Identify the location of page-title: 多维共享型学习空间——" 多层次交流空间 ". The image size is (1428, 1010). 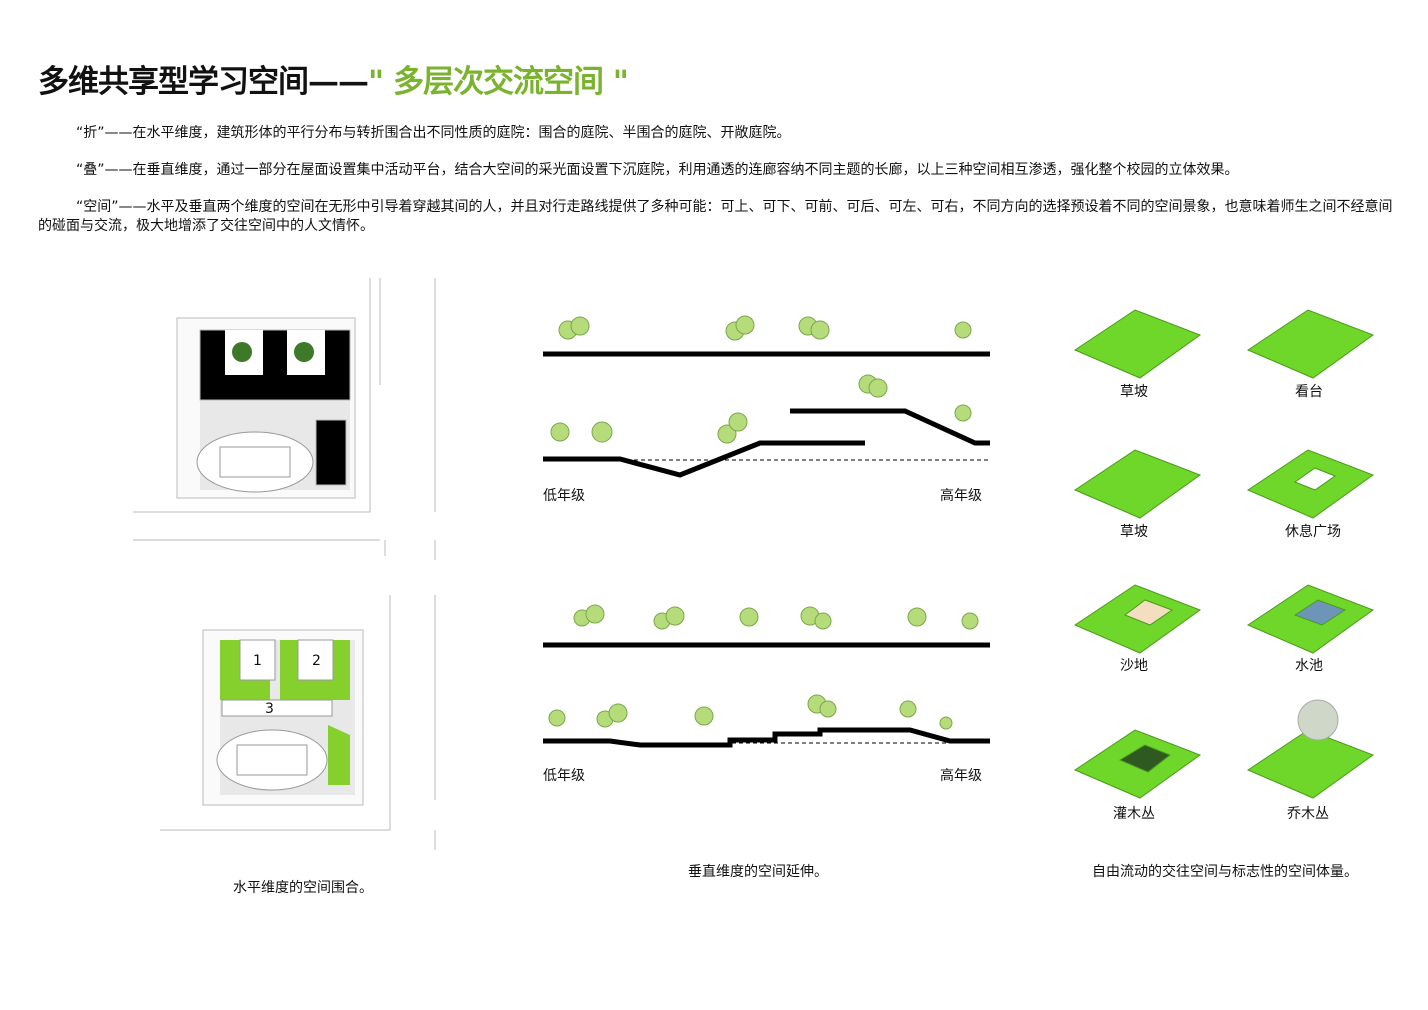
(333, 78).